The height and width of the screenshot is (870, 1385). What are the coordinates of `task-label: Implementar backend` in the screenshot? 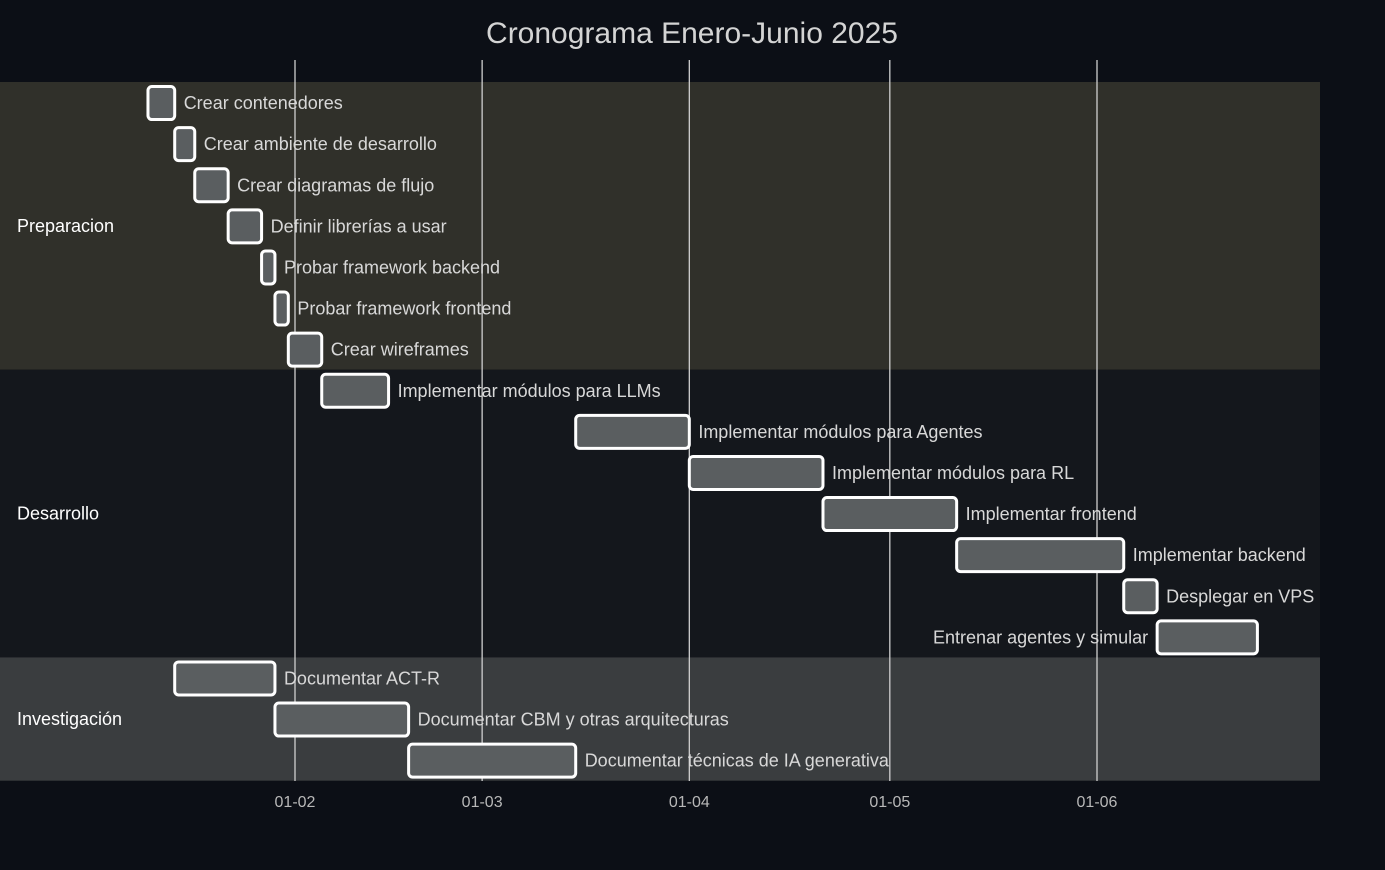 It's located at (1219, 555).